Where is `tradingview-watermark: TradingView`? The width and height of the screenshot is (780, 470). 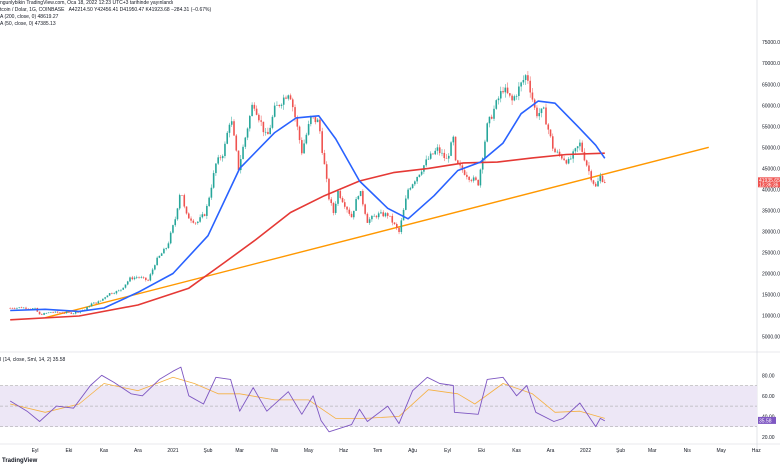 tradingview-watermark: TradingView is located at coordinates (20, 461).